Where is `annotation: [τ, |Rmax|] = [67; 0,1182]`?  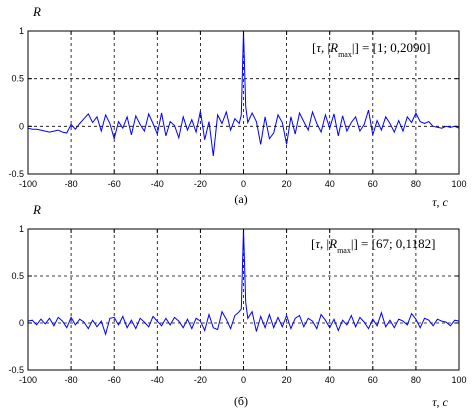 annotation: [τ, |Rmax|] = [67; 0,1182] is located at coordinates (373, 245).